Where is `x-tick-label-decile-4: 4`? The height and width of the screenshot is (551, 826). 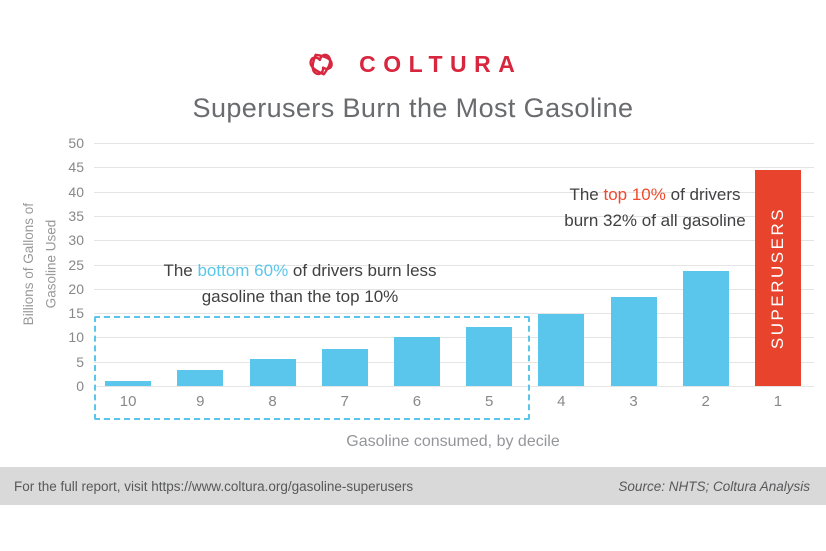 x-tick-label-decile-4: 4 is located at coordinates (561, 401).